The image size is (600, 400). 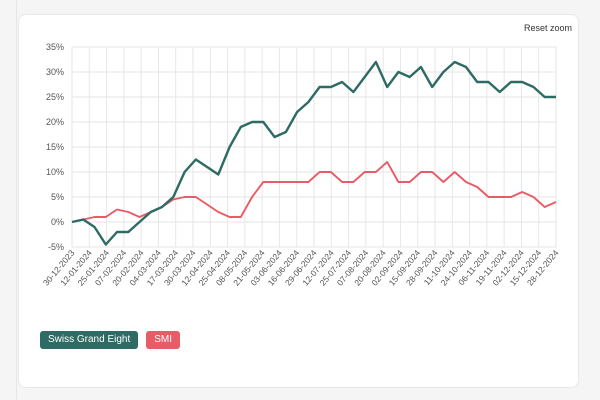 What do you see at coordinates (55, 147) in the screenshot?
I see `y-tick-label: 15%` at bounding box center [55, 147].